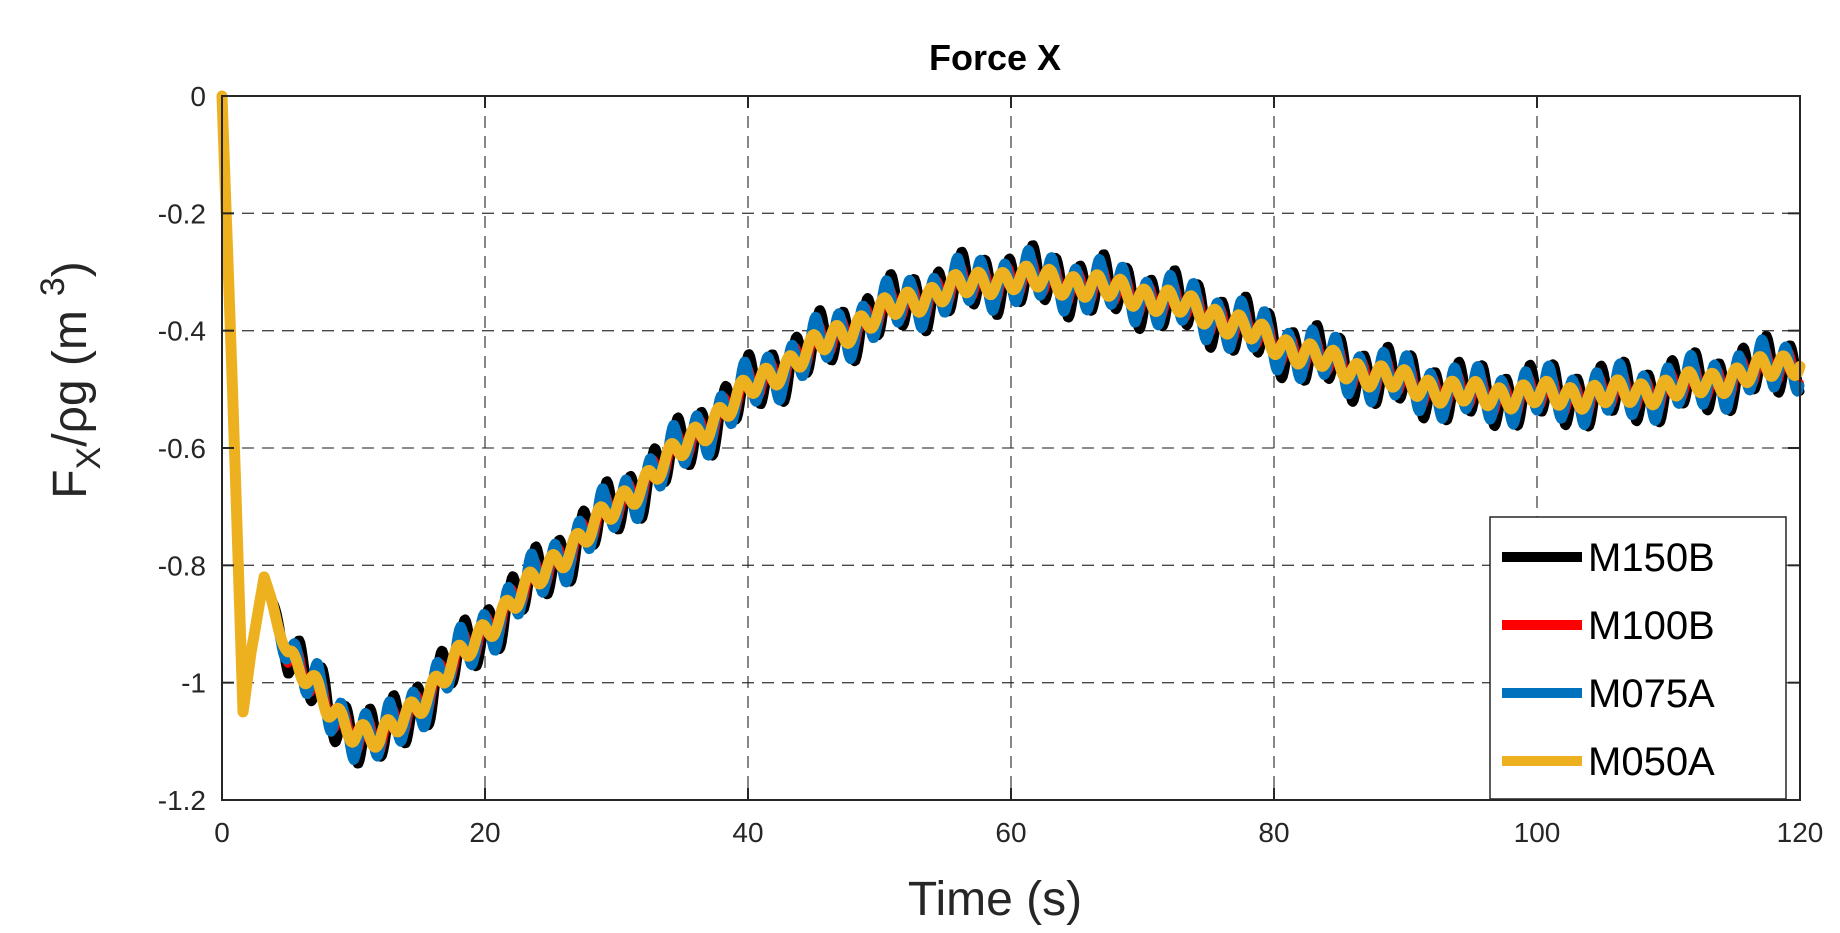 The width and height of the screenshot is (1840, 933). I want to click on y-label-sub: X, so click(89, 458).